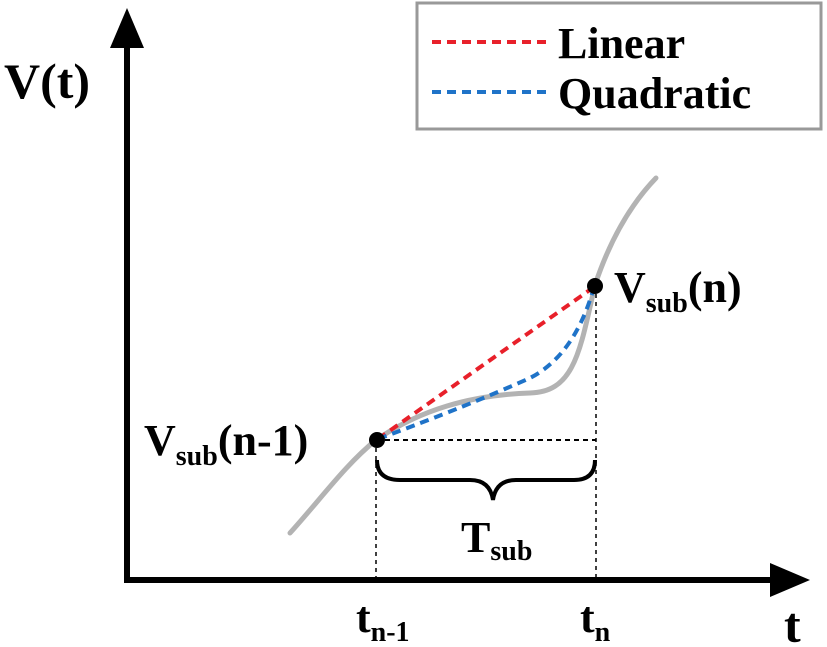 Image resolution: width=827 pixels, height=647 pixels. Describe the element at coordinates (792, 622) in the screenshot. I see `x-axis-label: t` at that location.